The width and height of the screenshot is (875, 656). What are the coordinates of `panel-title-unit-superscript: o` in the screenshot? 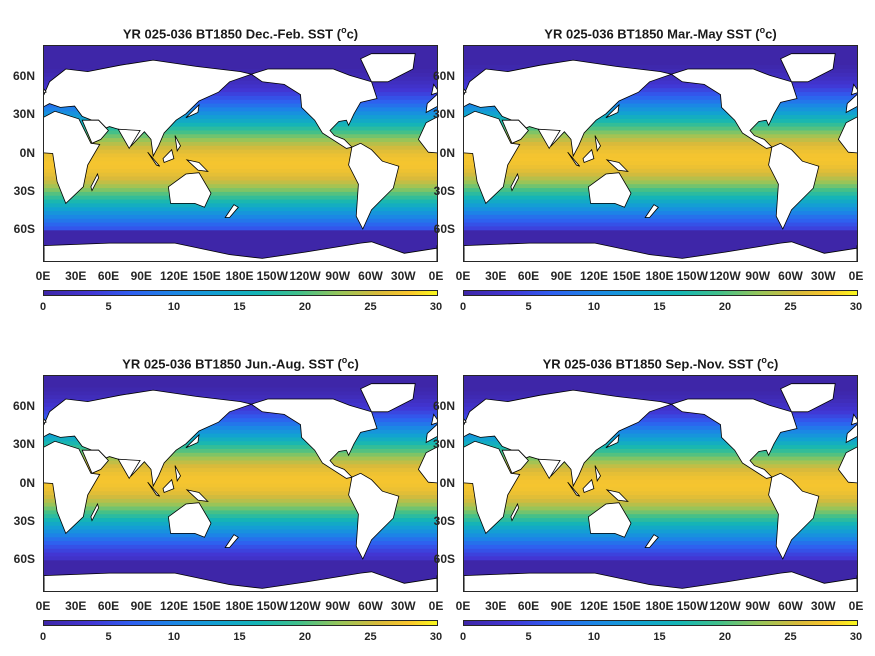 It's located at (764, 360).